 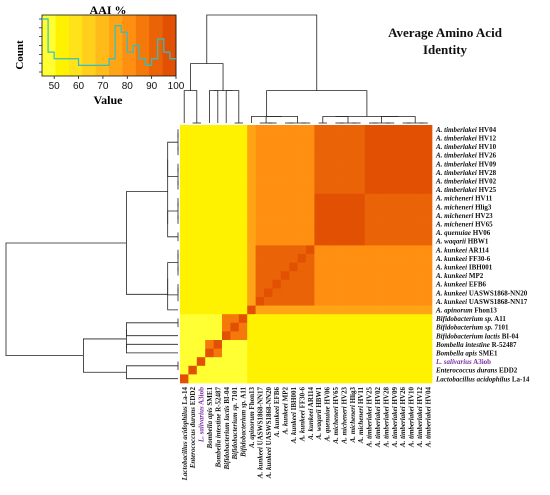 I want to click on row-label-strain: HV26, so click(x=487, y=156).